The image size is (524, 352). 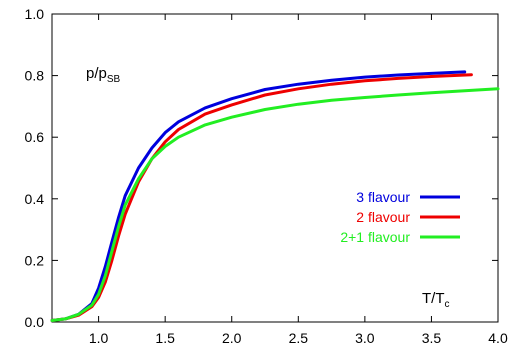 I want to click on x-tick-label: 1.5, so click(x=165, y=338).